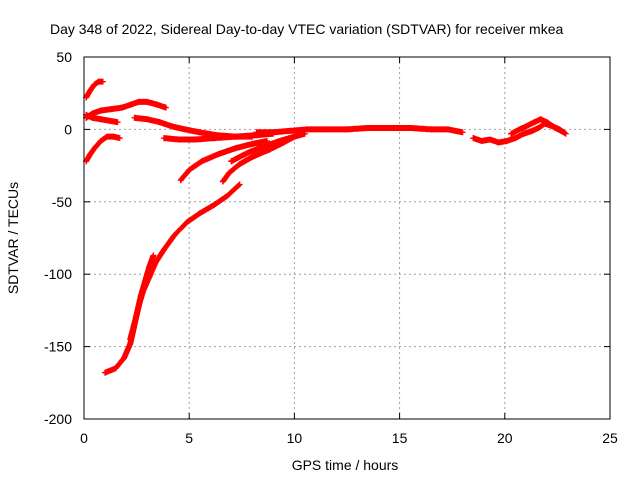  What do you see at coordinates (126, 109) in the screenshot?
I see `series-arc-b` at bounding box center [126, 109].